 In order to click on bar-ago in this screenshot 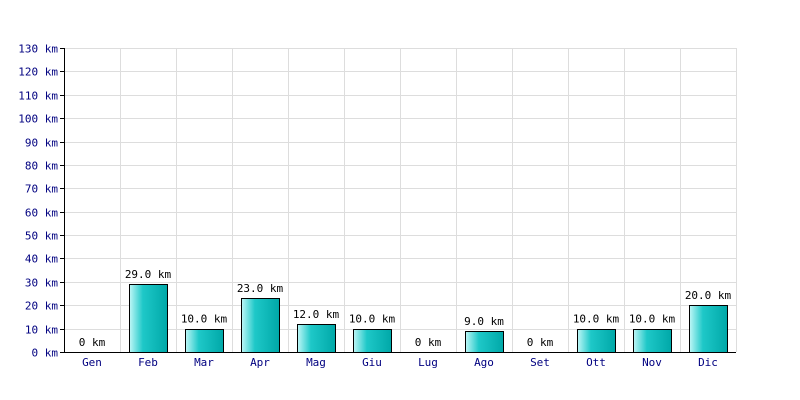, I will do `click(484, 342)`.